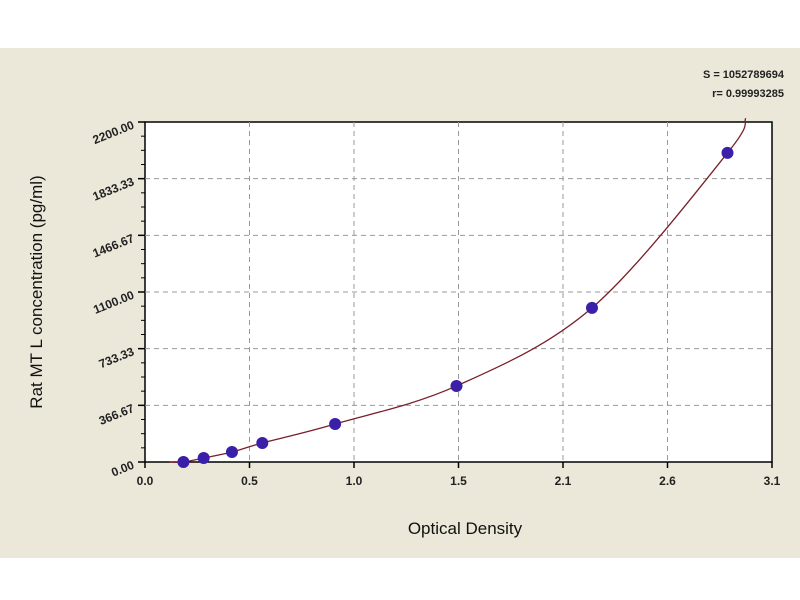  Describe the element at coordinates (748, 94) in the screenshot. I see `annotation-r: r= 0.99993285` at that location.